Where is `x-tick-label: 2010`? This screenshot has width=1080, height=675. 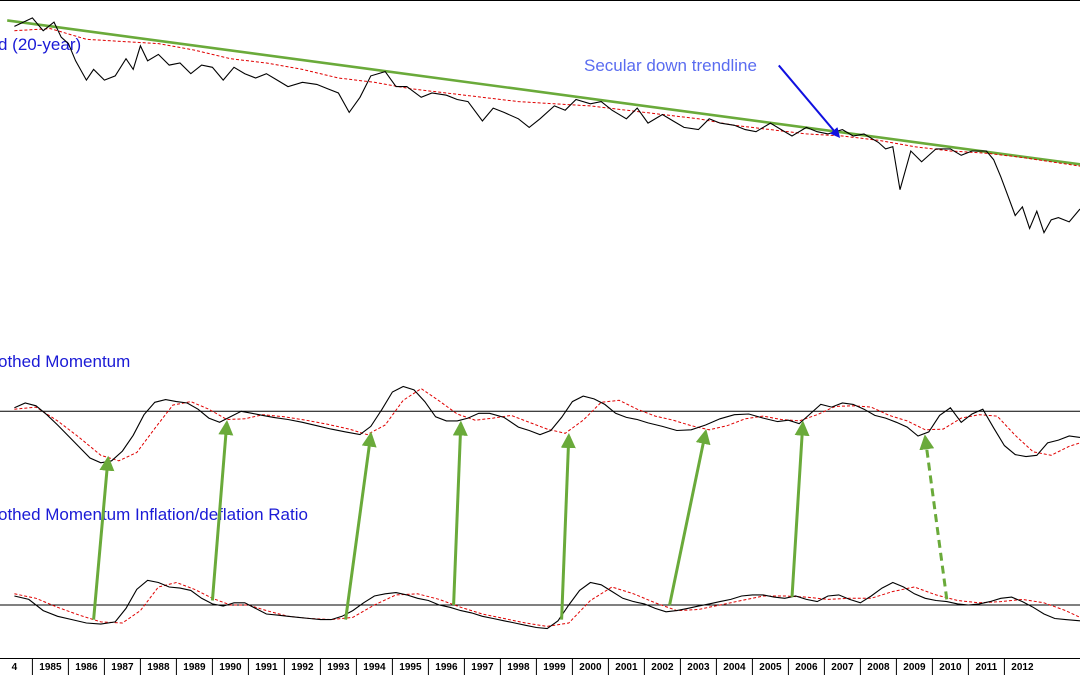 x-tick-label: 2010 is located at coordinates (950, 667).